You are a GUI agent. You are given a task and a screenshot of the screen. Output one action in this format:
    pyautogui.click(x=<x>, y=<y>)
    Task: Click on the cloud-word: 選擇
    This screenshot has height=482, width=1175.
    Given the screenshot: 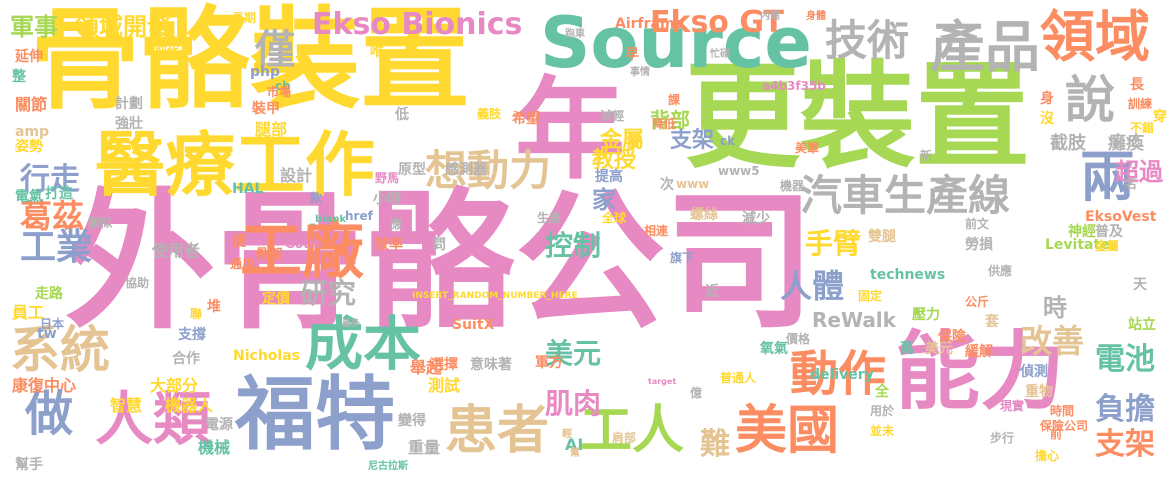 What is the action you would take?
    pyautogui.click(x=444, y=365)
    